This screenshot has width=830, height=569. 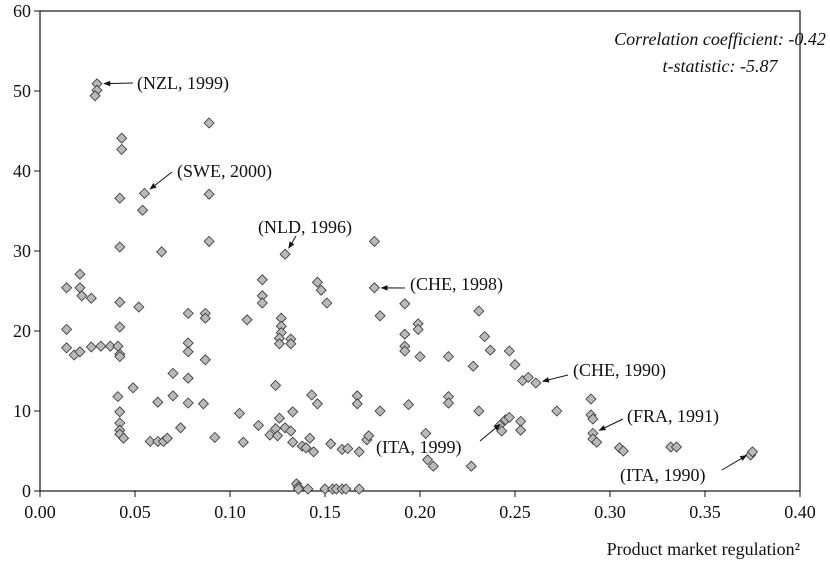 What do you see at coordinates (230, 512) in the screenshot?
I see `x-tick-label: 0.10` at bounding box center [230, 512].